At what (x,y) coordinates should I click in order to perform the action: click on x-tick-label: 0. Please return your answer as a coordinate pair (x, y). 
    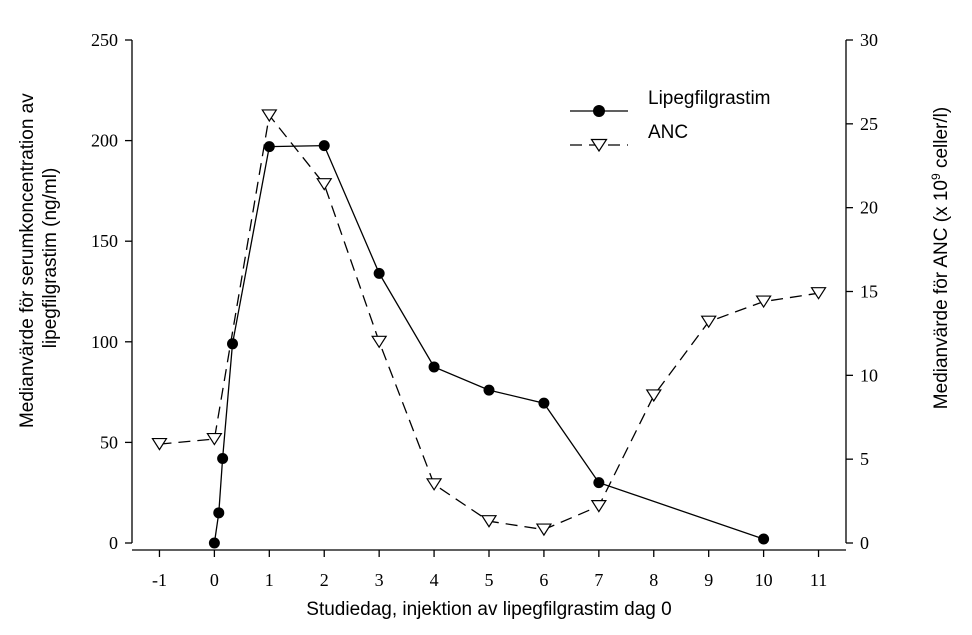
    Looking at the image, I should click on (214, 580).